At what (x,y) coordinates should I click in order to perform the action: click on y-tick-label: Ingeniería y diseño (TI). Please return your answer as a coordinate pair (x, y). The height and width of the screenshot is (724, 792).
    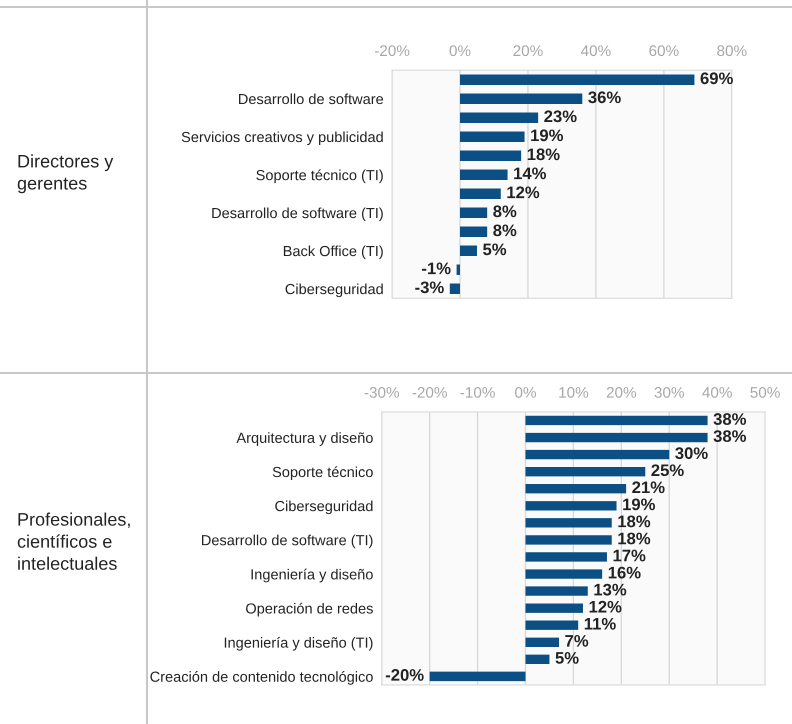
    Looking at the image, I should click on (298, 643).